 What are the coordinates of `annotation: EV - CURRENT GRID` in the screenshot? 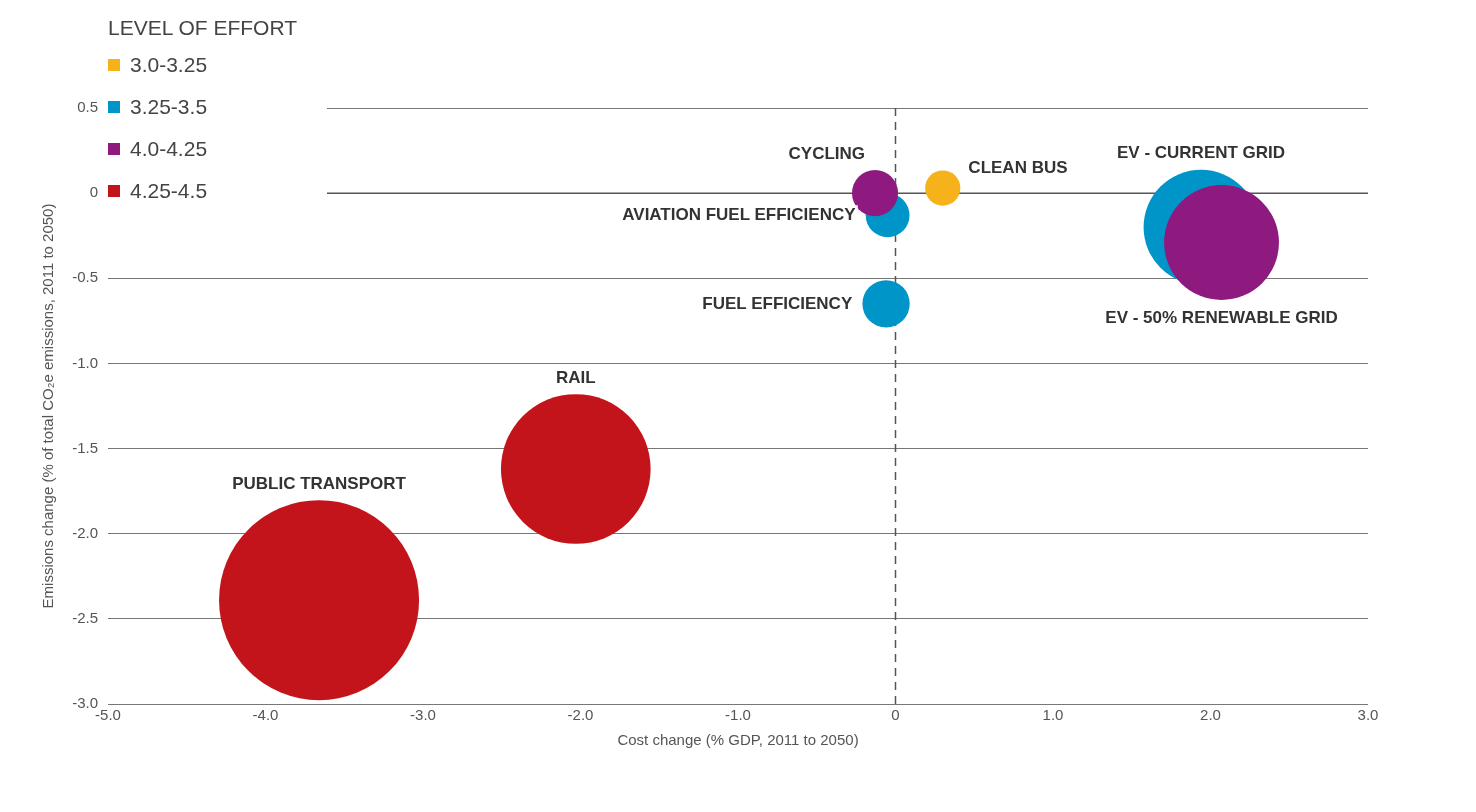 It's located at (1201, 153).